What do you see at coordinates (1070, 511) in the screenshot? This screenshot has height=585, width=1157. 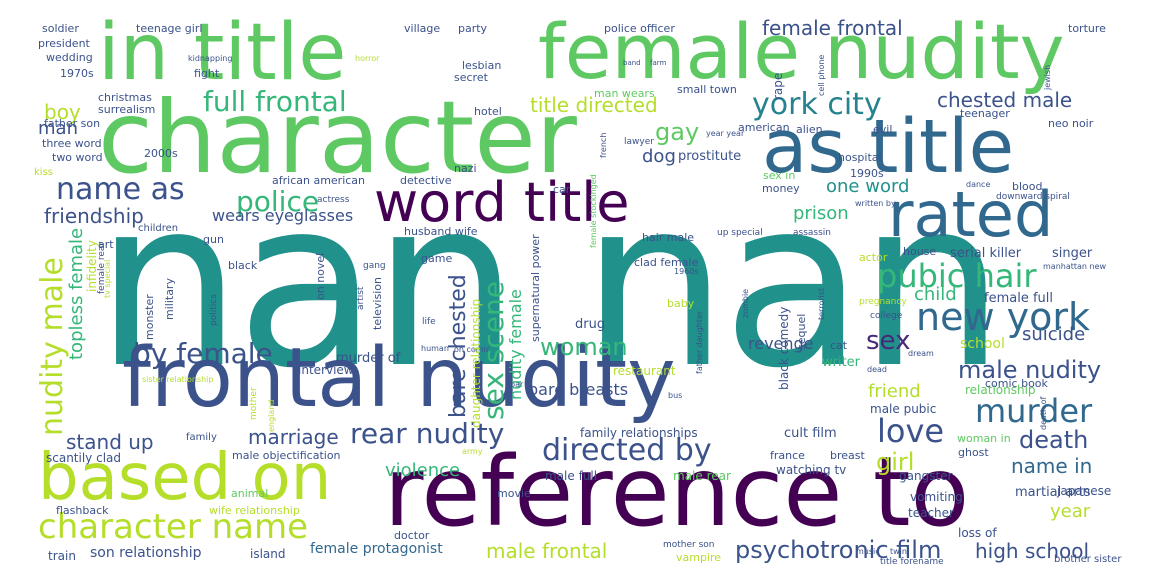 I see `word: year` at bounding box center [1070, 511].